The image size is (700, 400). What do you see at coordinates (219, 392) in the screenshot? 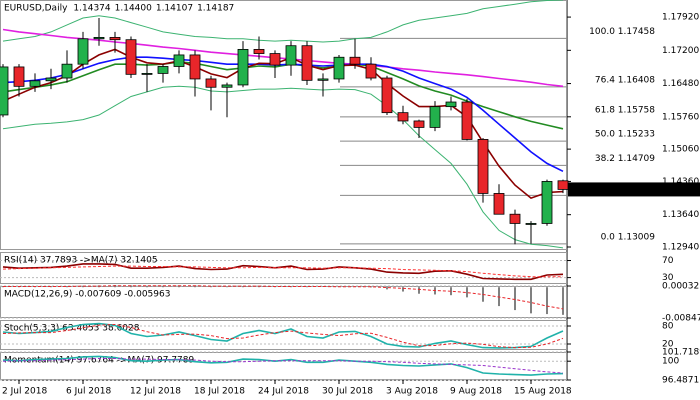
I see `x-tick-label: 18 Jul 2018` at bounding box center [219, 392].